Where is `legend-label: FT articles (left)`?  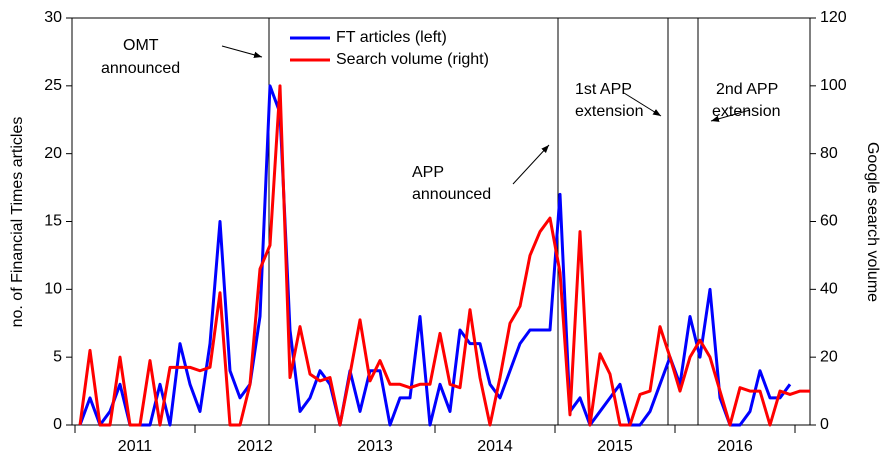
legend-label: FT articles (left) is located at coordinates (391, 37).